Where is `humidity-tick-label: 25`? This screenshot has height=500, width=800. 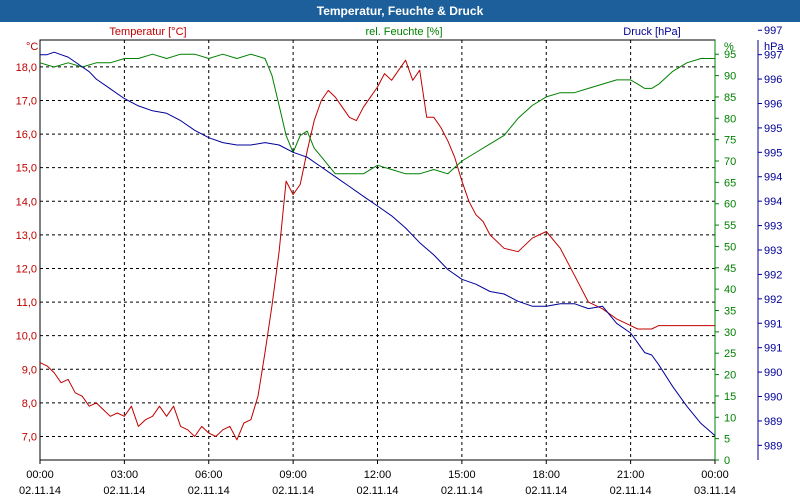
humidity-tick-label: 25 is located at coordinates (730, 354).